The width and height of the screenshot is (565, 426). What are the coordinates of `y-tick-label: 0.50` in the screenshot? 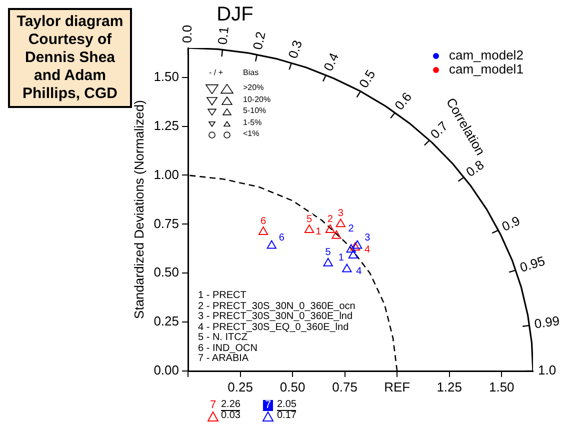 It's located at (166, 272).